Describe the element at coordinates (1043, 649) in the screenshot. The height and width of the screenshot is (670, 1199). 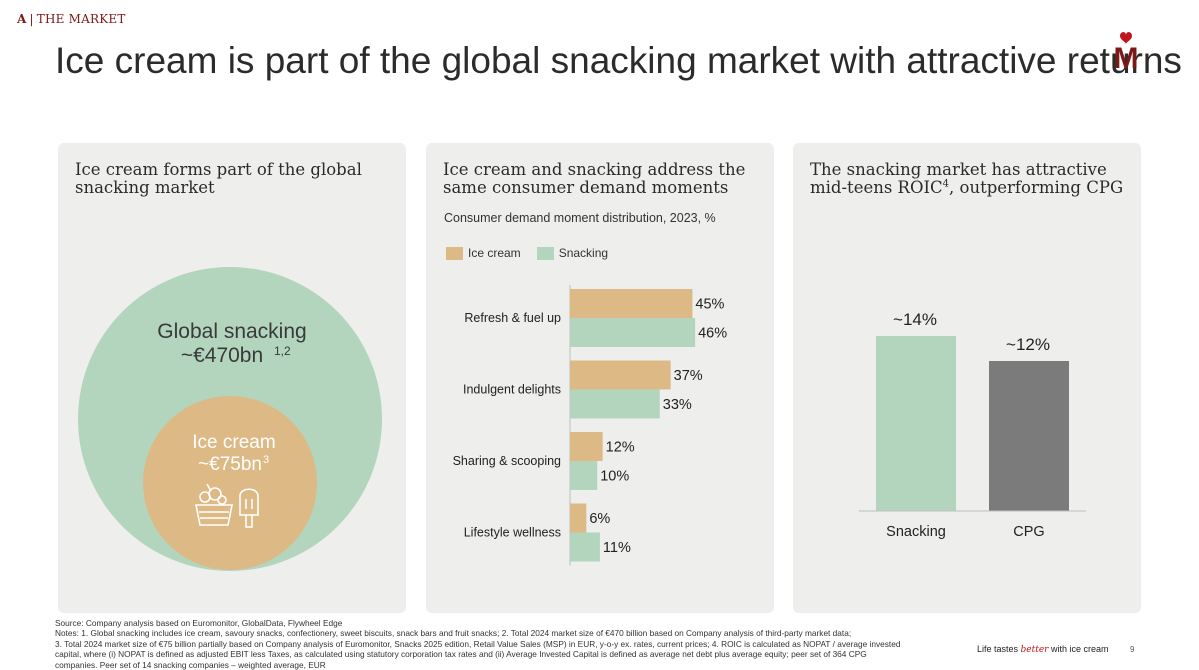
I see `tagline: Life tastes better with ice cream` at that location.